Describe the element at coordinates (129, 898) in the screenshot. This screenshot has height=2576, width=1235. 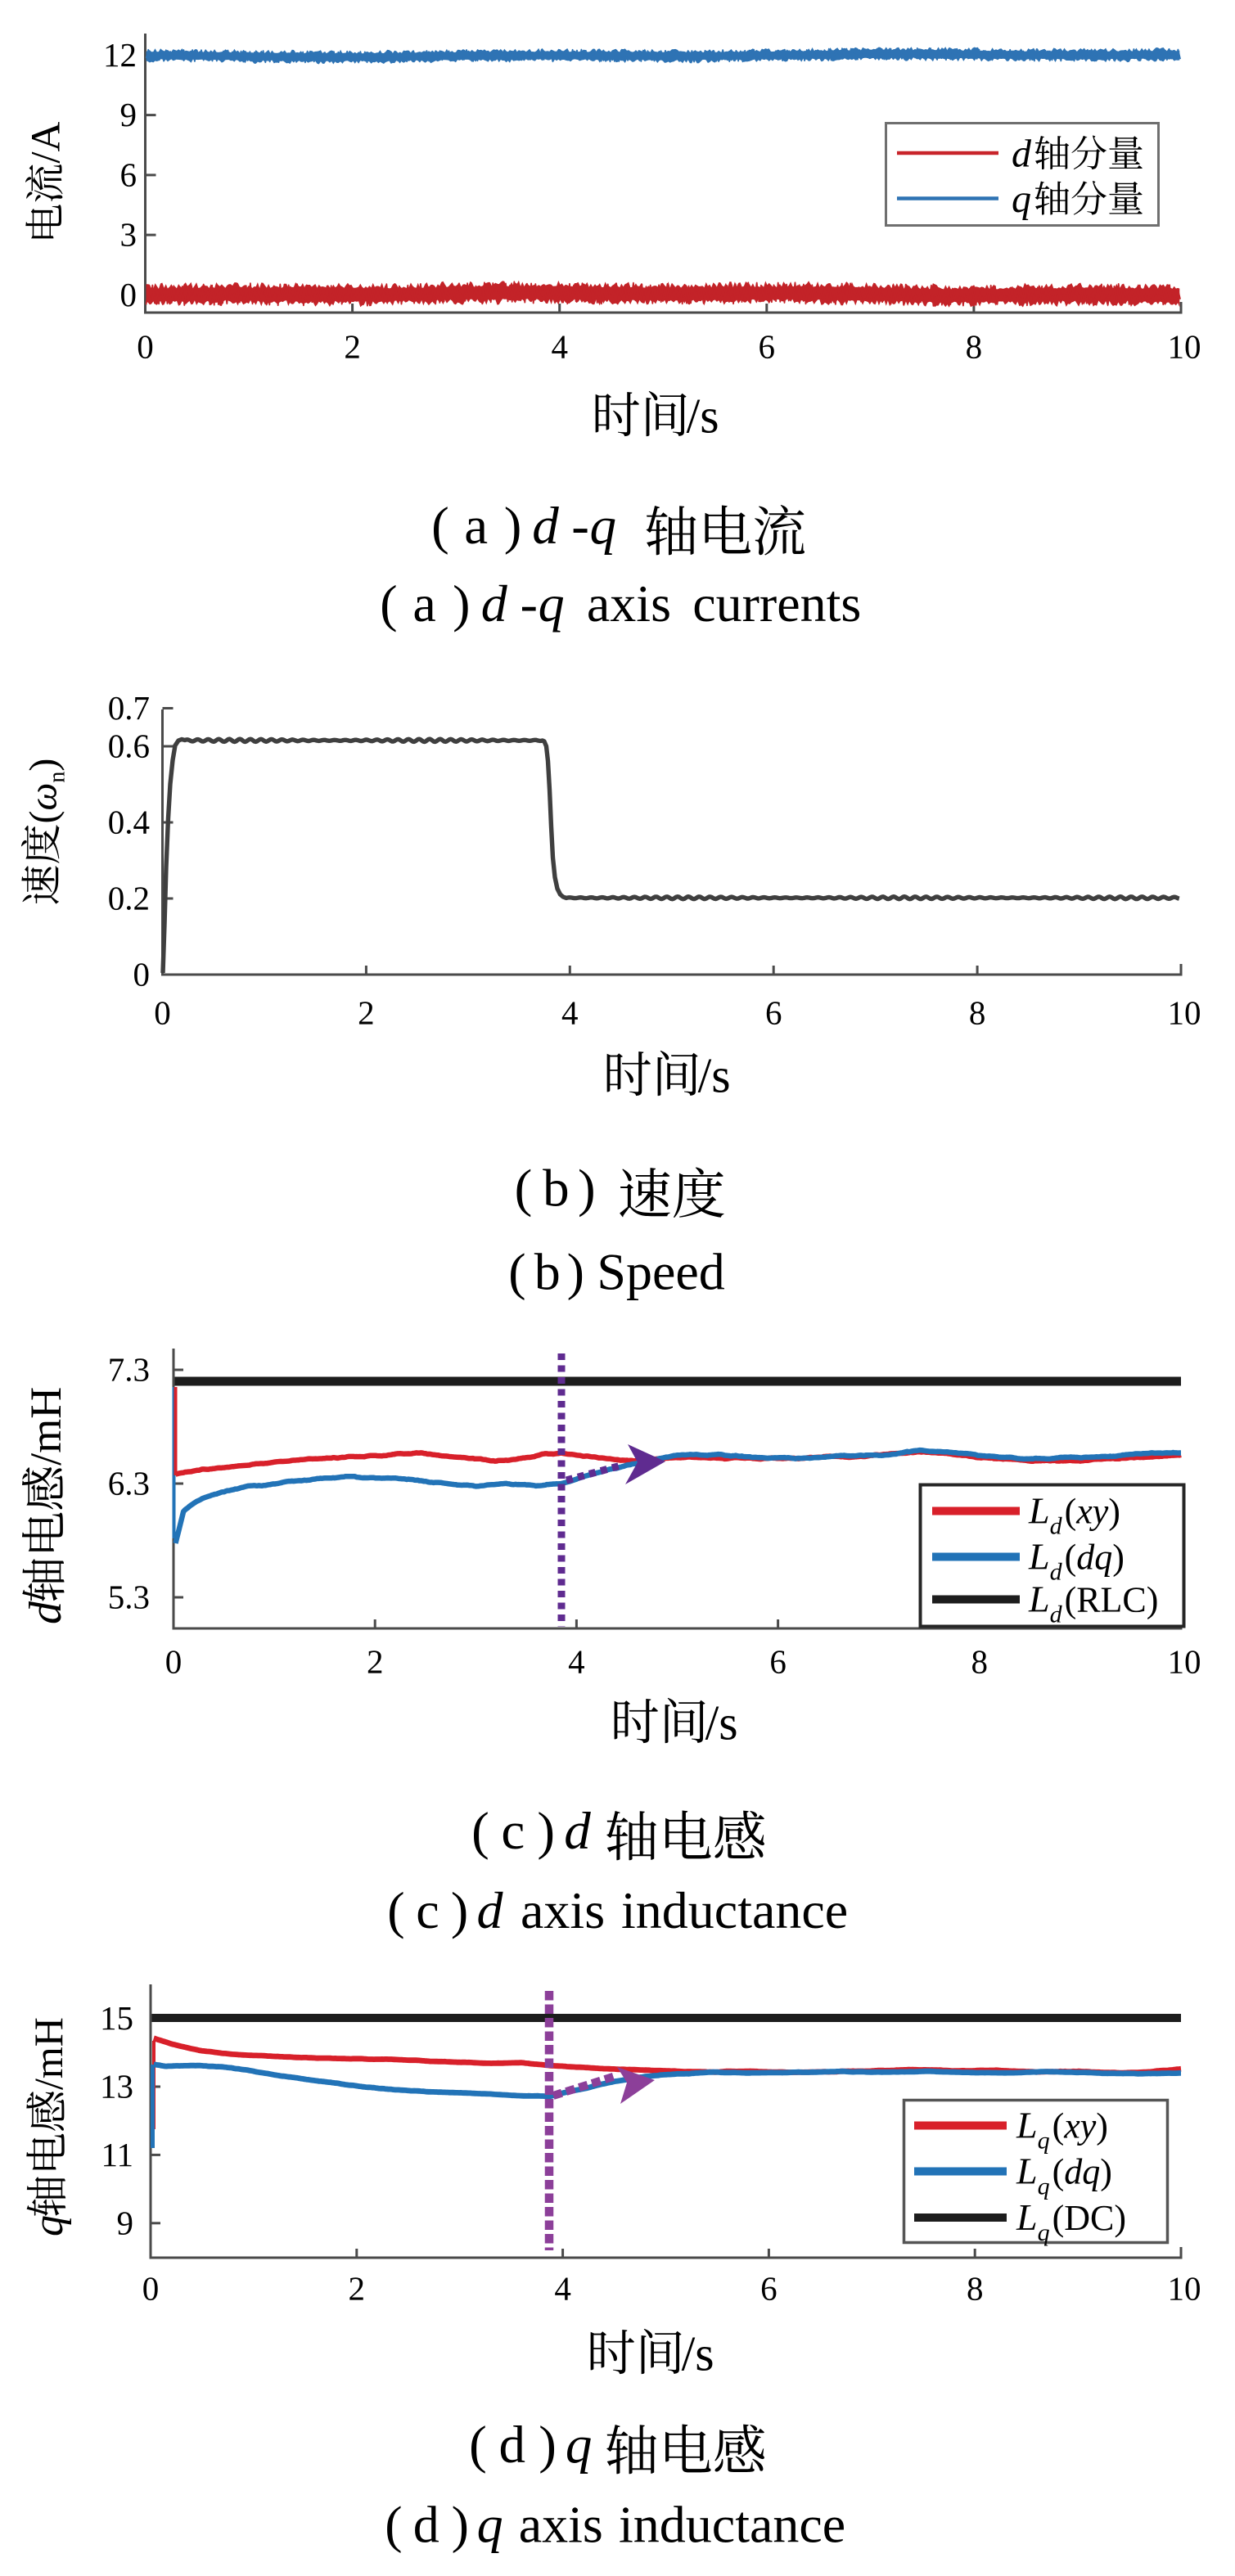
I see `svg-text: 0.2` at that location.